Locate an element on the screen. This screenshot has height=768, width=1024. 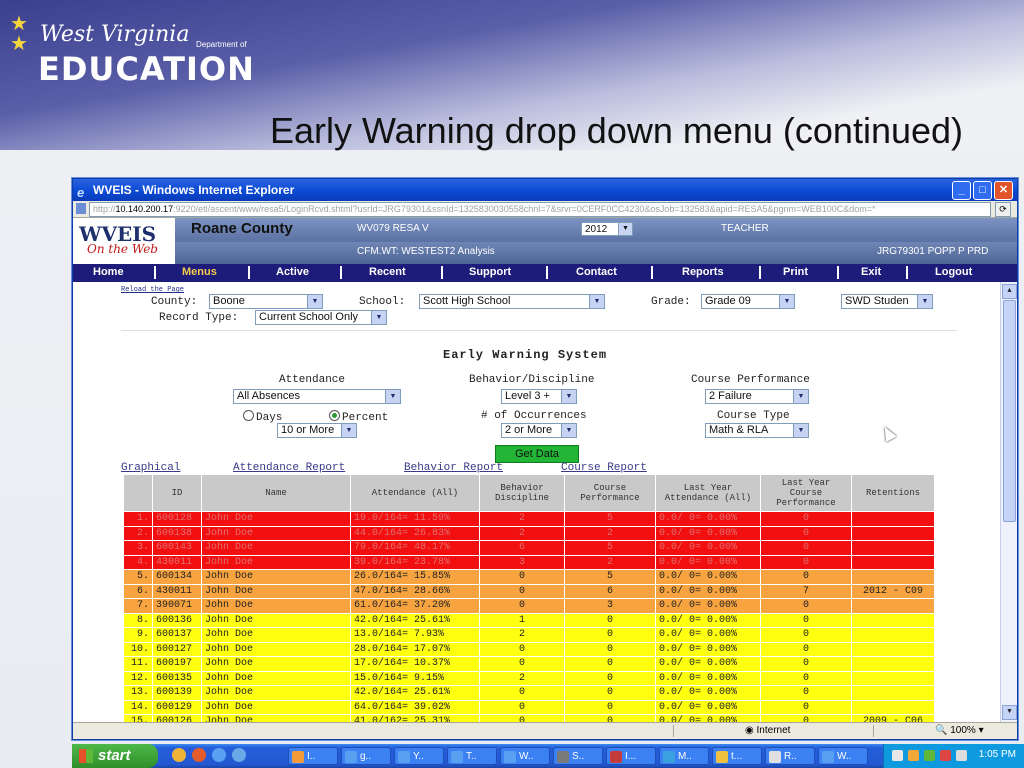
taskbar-task-label: R.. is located at coordinates (790, 756).